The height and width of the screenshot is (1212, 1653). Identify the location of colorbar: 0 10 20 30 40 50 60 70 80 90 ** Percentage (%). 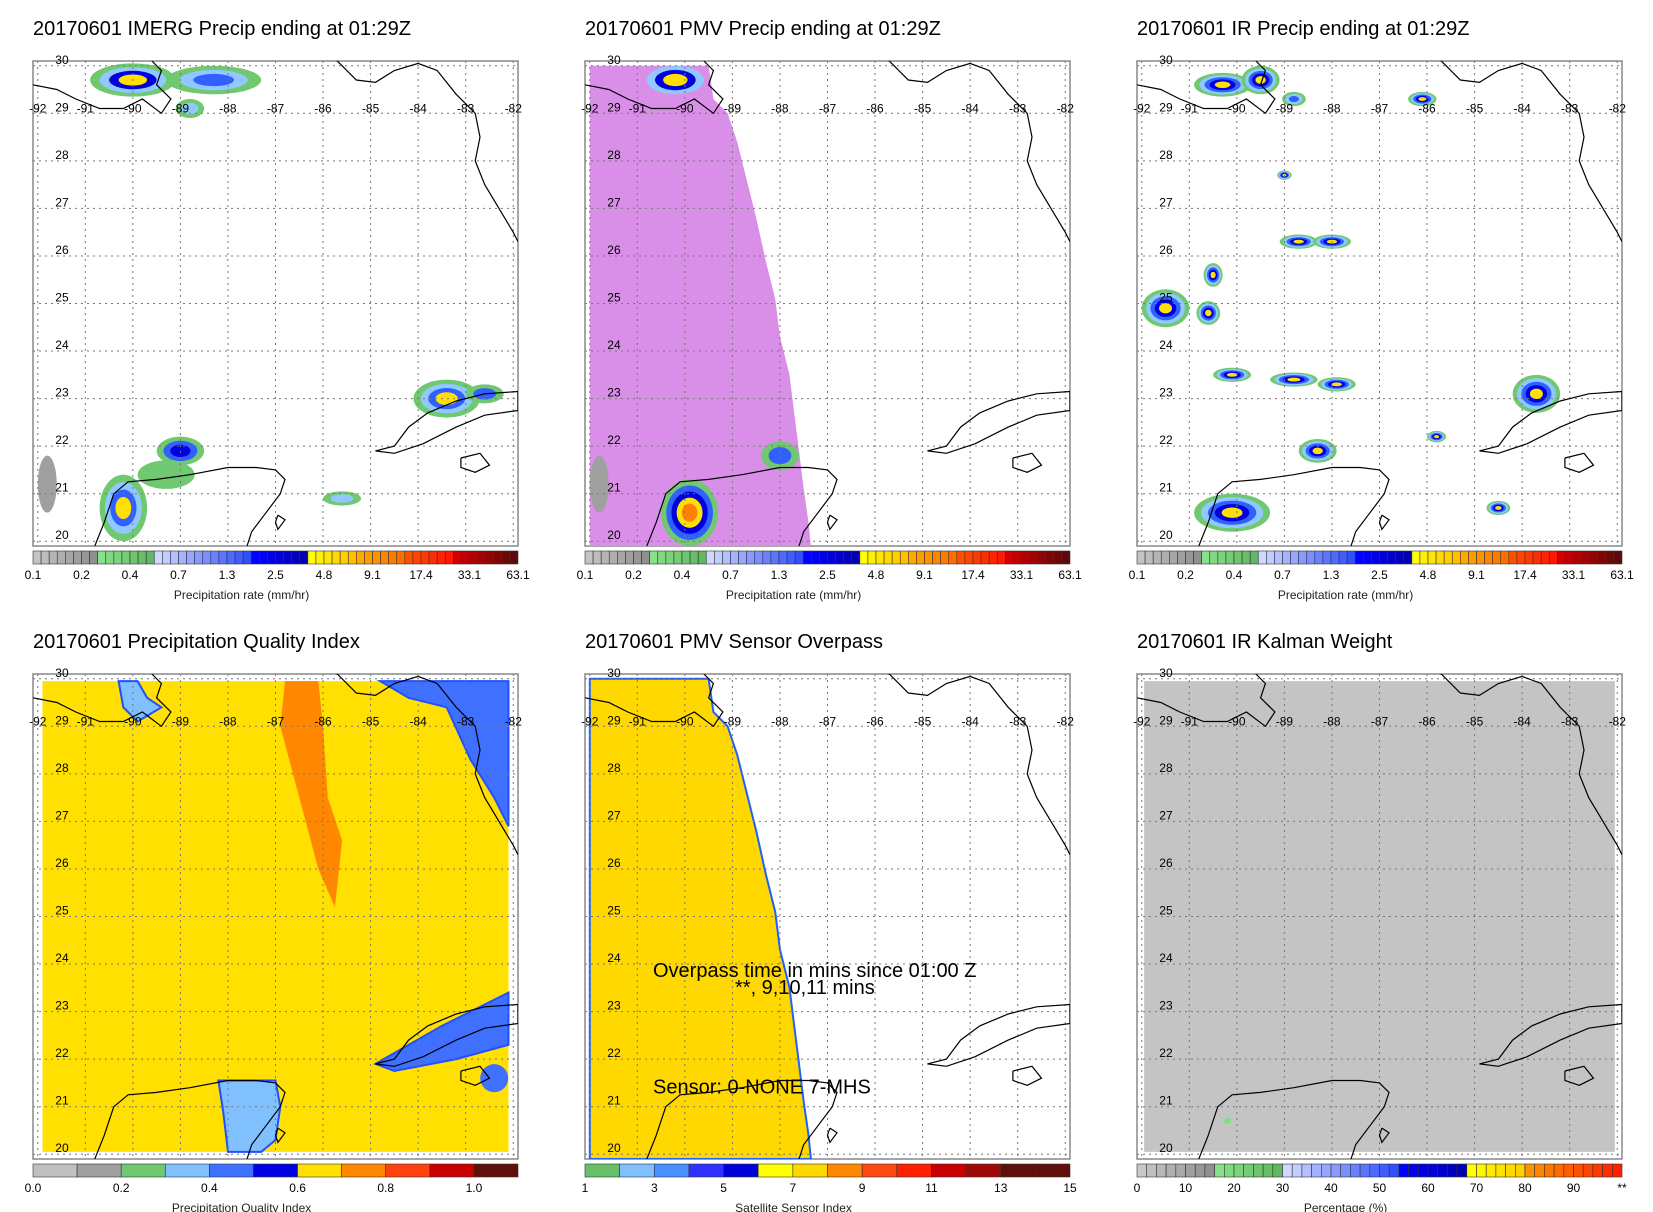
(1380, 1187).